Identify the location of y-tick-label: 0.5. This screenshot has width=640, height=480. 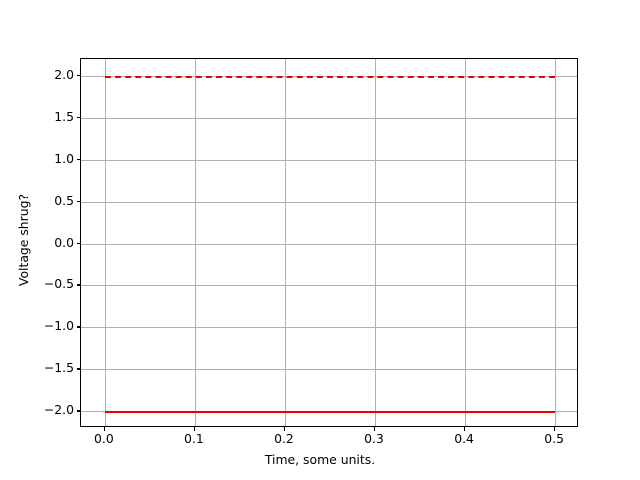
(64, 200).